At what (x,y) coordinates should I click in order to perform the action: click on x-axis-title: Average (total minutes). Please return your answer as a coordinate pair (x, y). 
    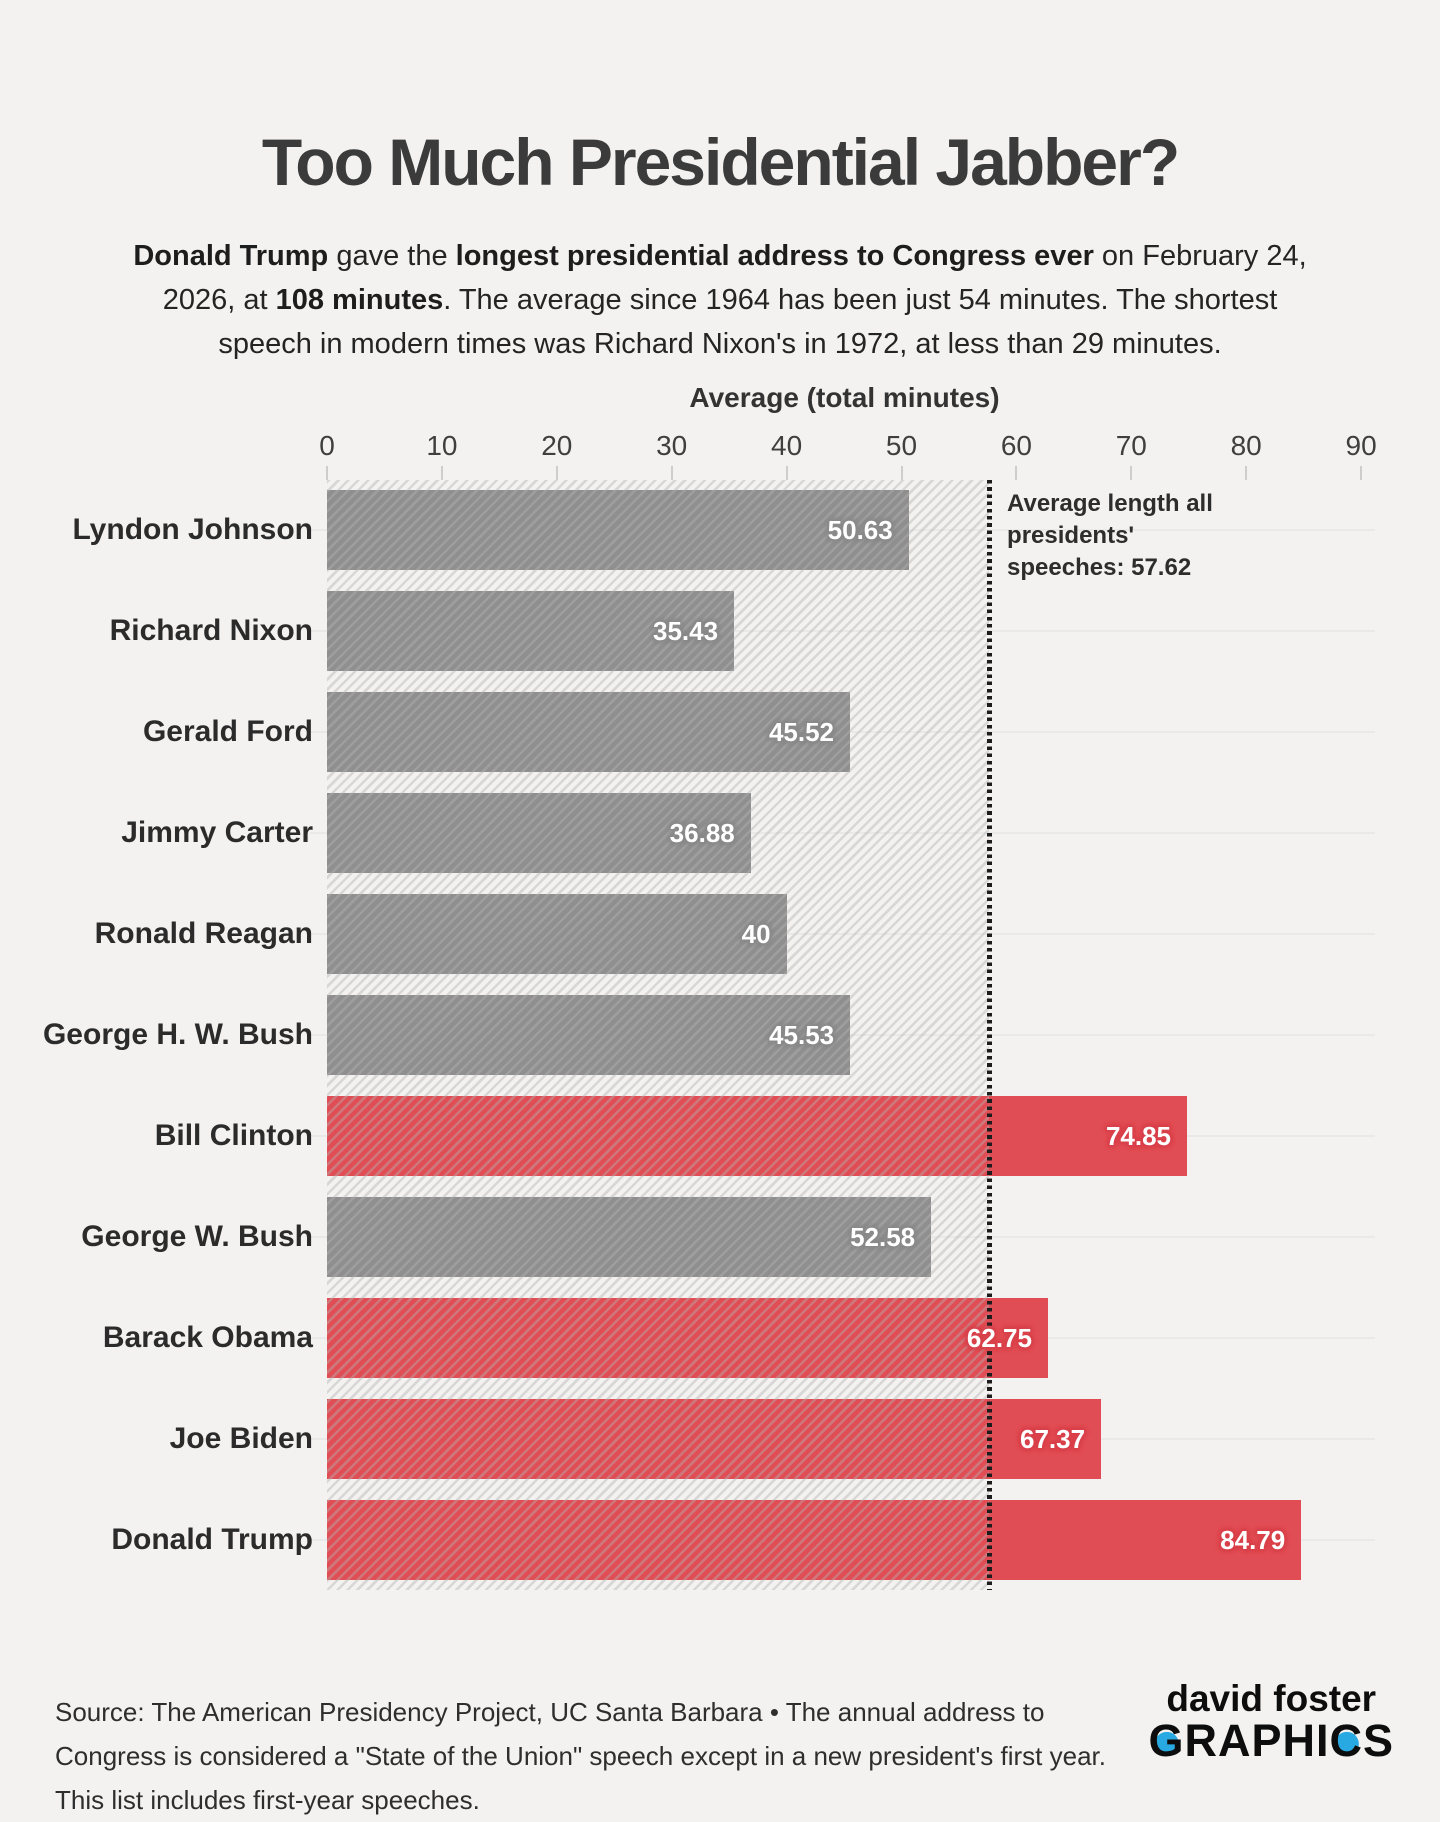
    Looking at the image, I should click on (844, 397).